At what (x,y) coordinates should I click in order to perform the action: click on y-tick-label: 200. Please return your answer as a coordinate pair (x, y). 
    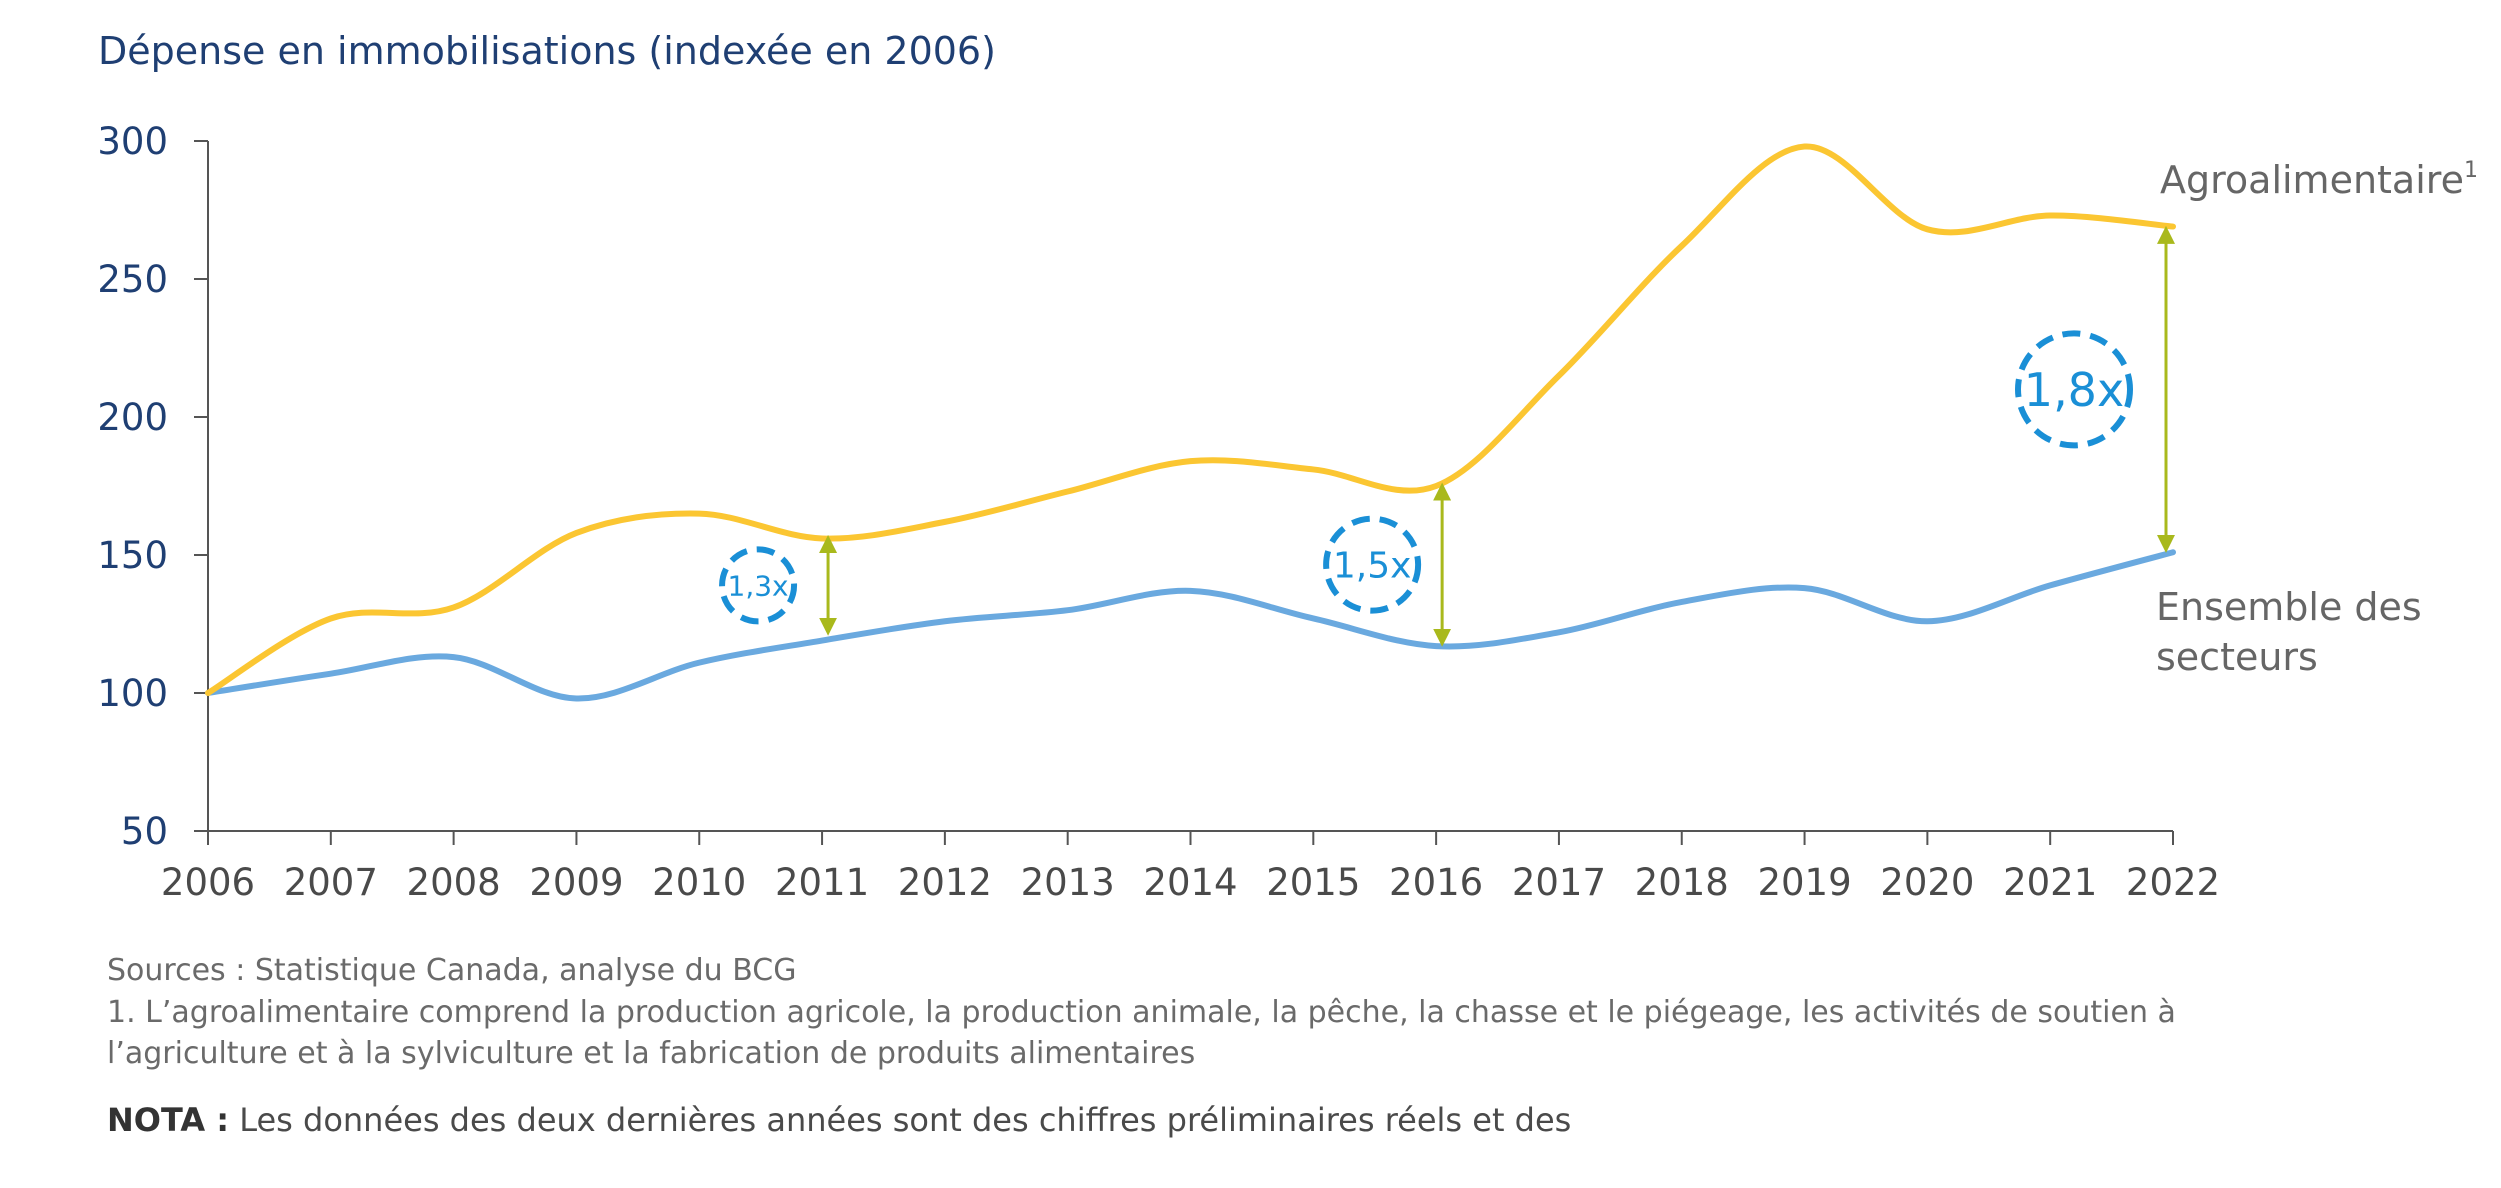
    Looking at the image, I should click on (132, 417).